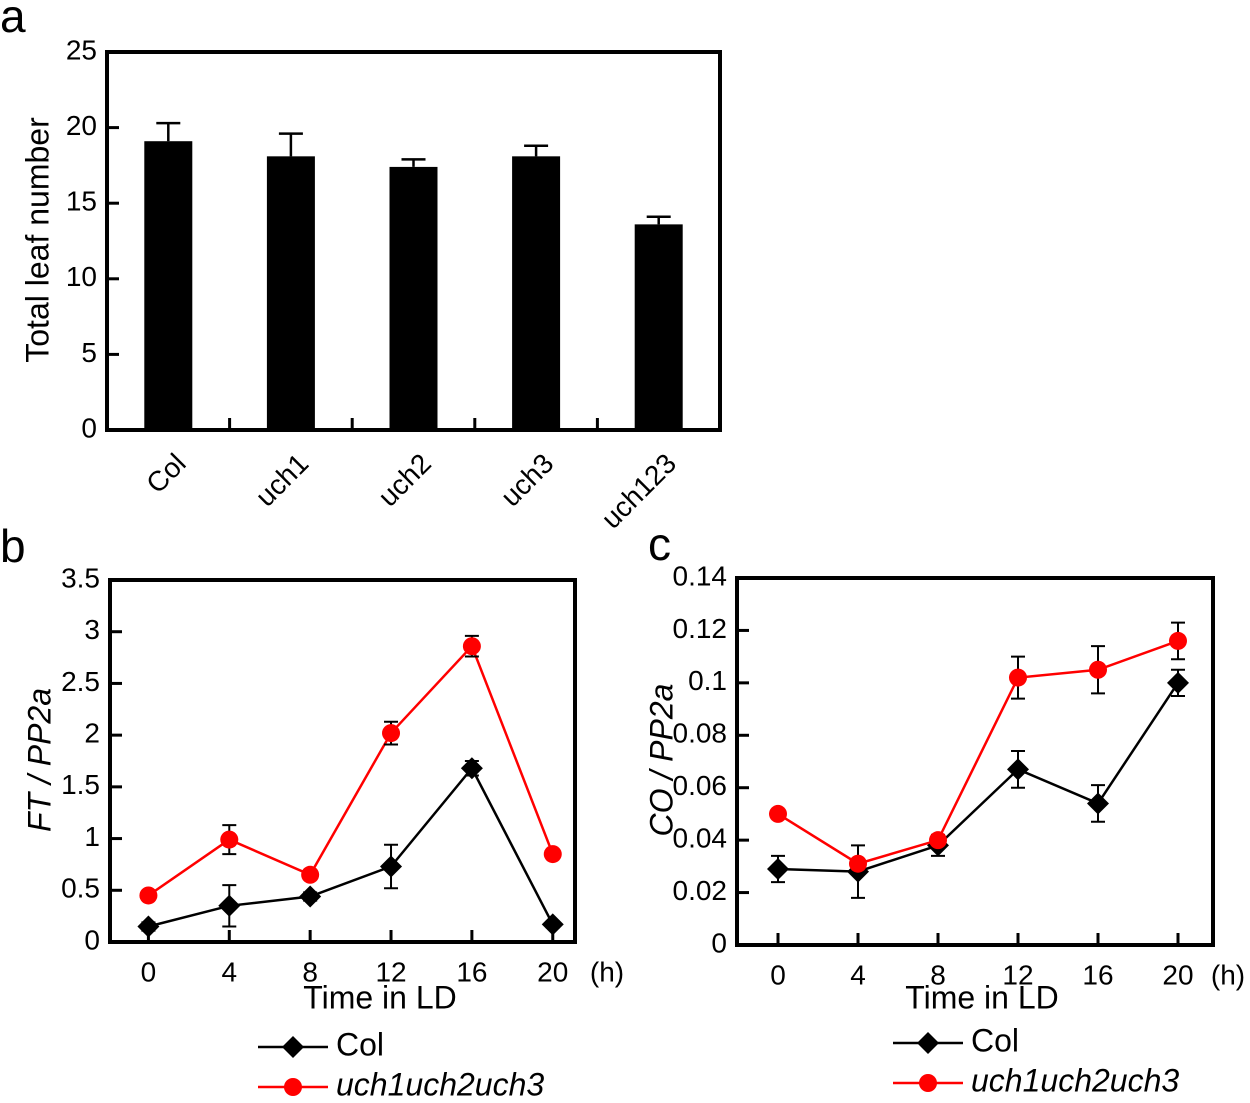 This screenshot has width=1250, height=1103. I want to click on x-tick-label: uch2, so click(404, 480).